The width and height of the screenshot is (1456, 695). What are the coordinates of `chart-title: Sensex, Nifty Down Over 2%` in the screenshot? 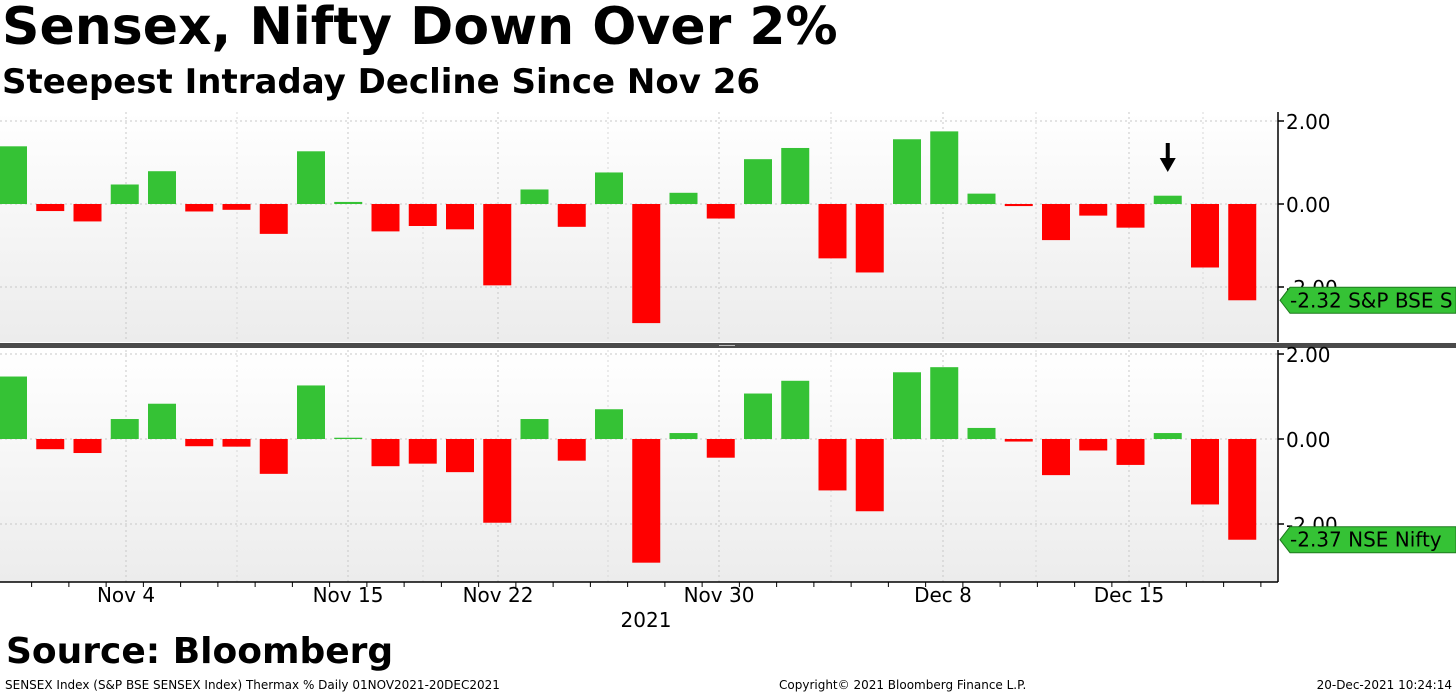 It's located at (420, 28).